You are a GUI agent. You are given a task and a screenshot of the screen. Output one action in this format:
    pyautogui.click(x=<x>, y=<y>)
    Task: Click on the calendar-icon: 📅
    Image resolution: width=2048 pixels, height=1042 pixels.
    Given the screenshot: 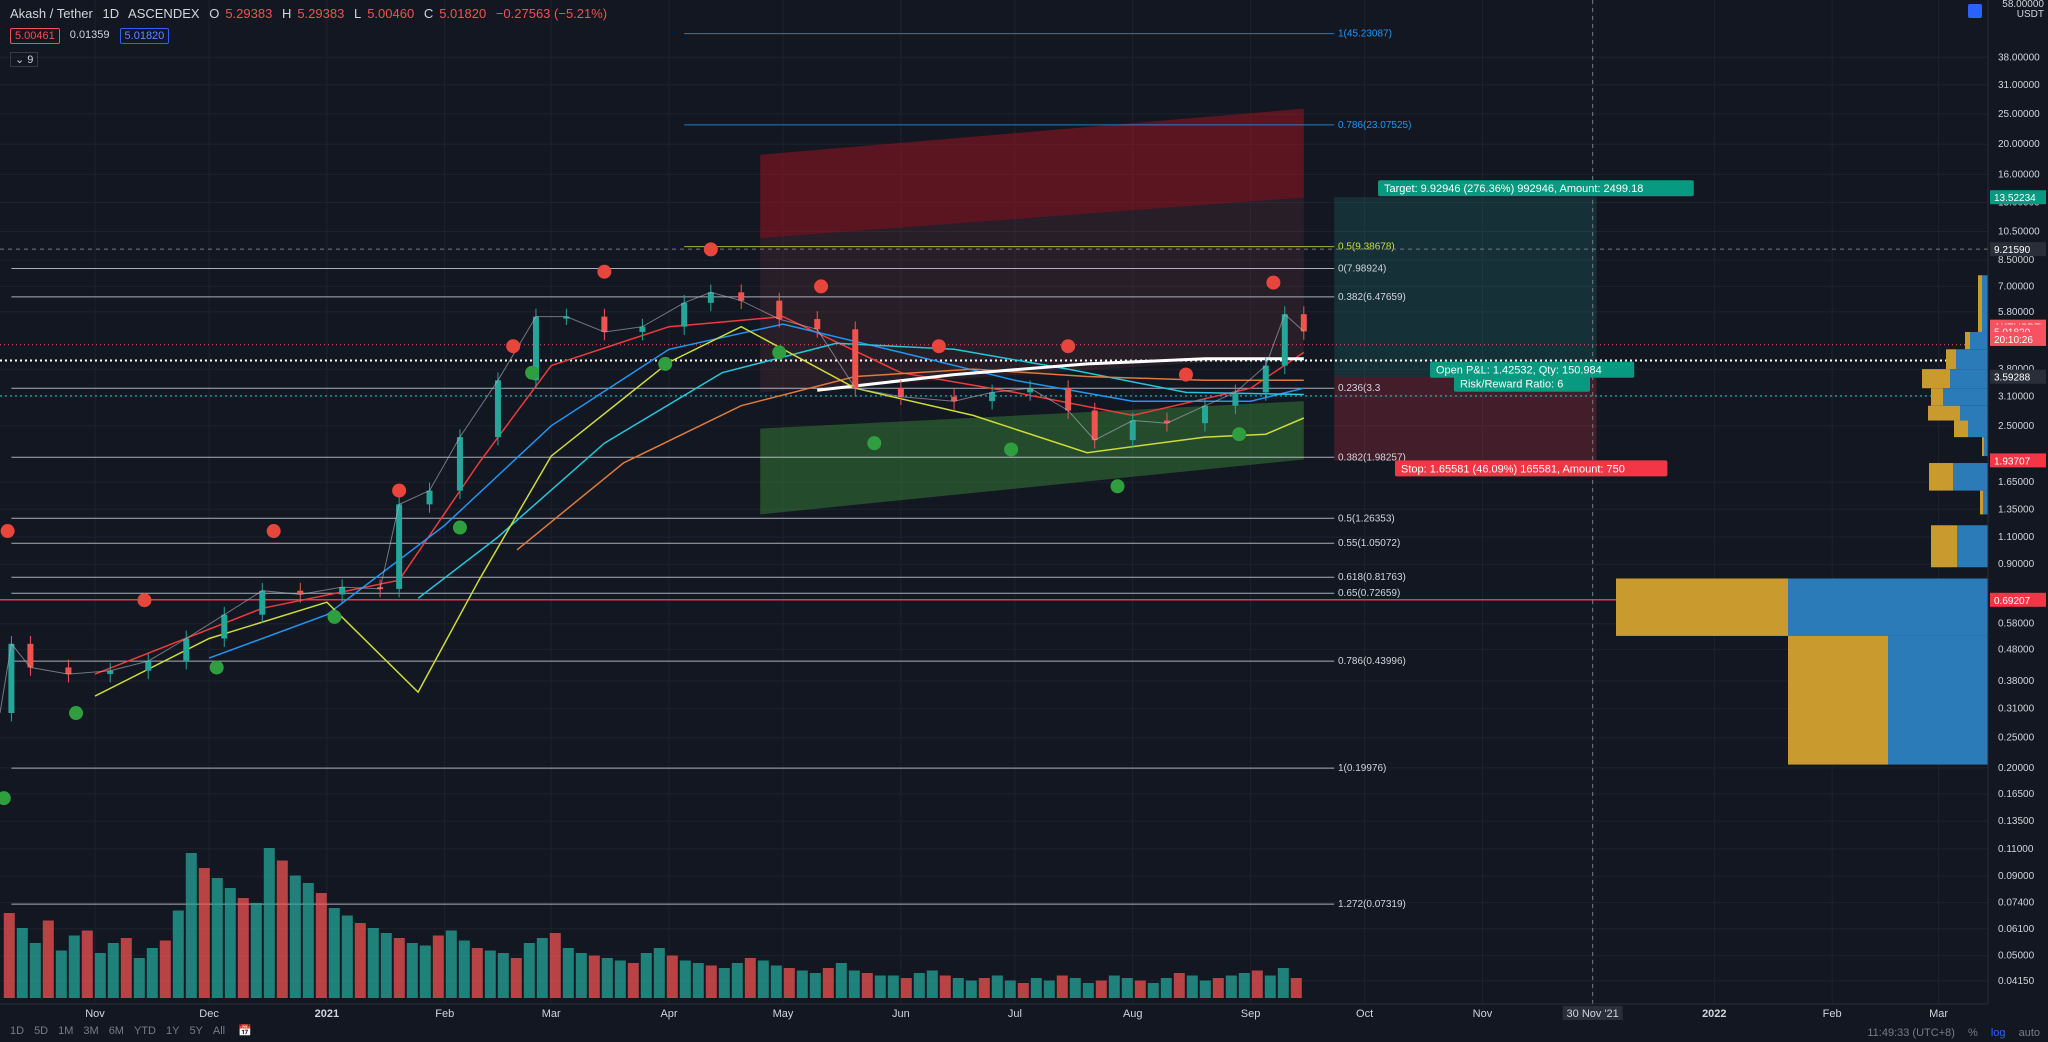 What is the action you would take?
    pyautogui.click(x=245, y=1031)
    